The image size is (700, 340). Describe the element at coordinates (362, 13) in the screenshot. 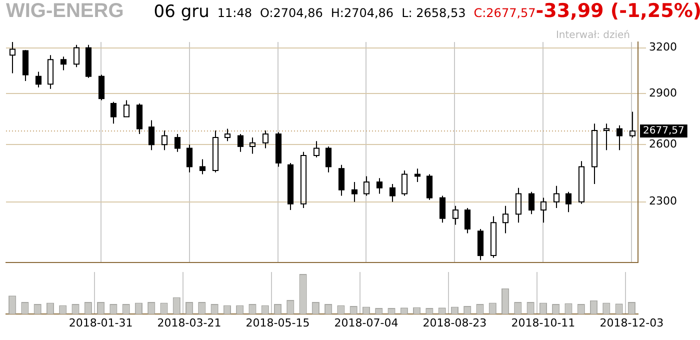

I see `text: H:2704,86` at that location.